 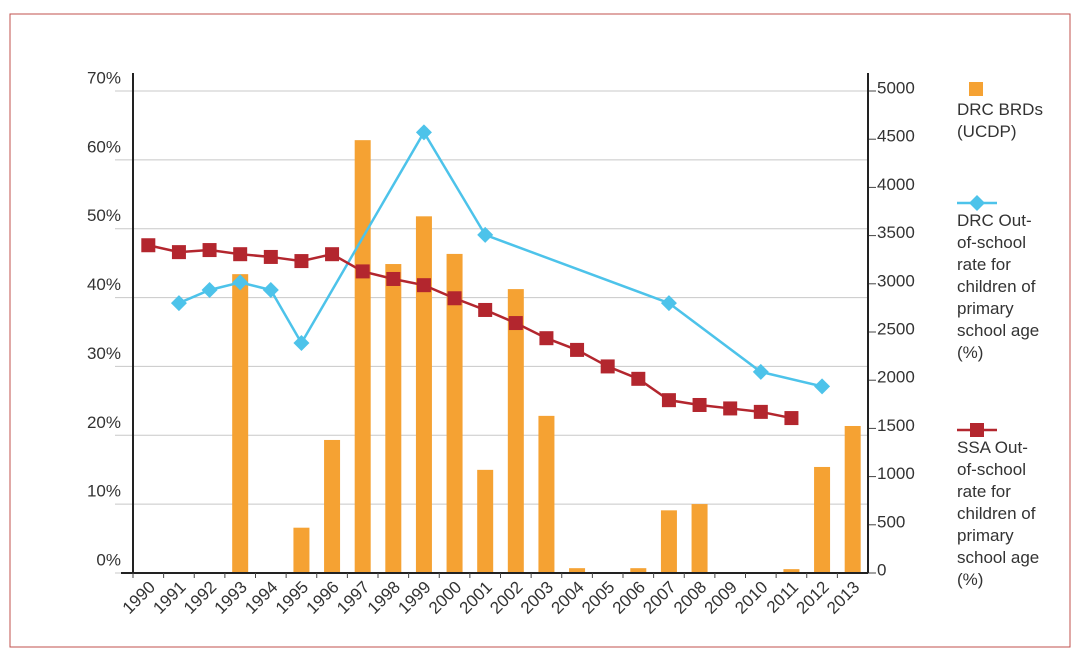 What do you see at coordinates (751, 598) in the screenshot?
I see `x-tick-label: 2010` at bounding box center [751, 598].